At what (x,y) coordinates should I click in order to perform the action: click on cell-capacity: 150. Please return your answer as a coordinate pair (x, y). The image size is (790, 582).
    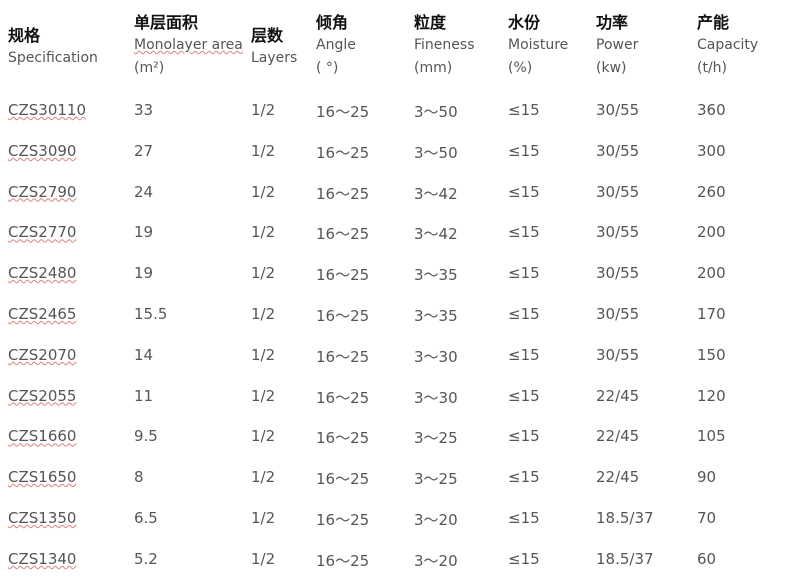
    Looking at the image, I should click on (711, 354).